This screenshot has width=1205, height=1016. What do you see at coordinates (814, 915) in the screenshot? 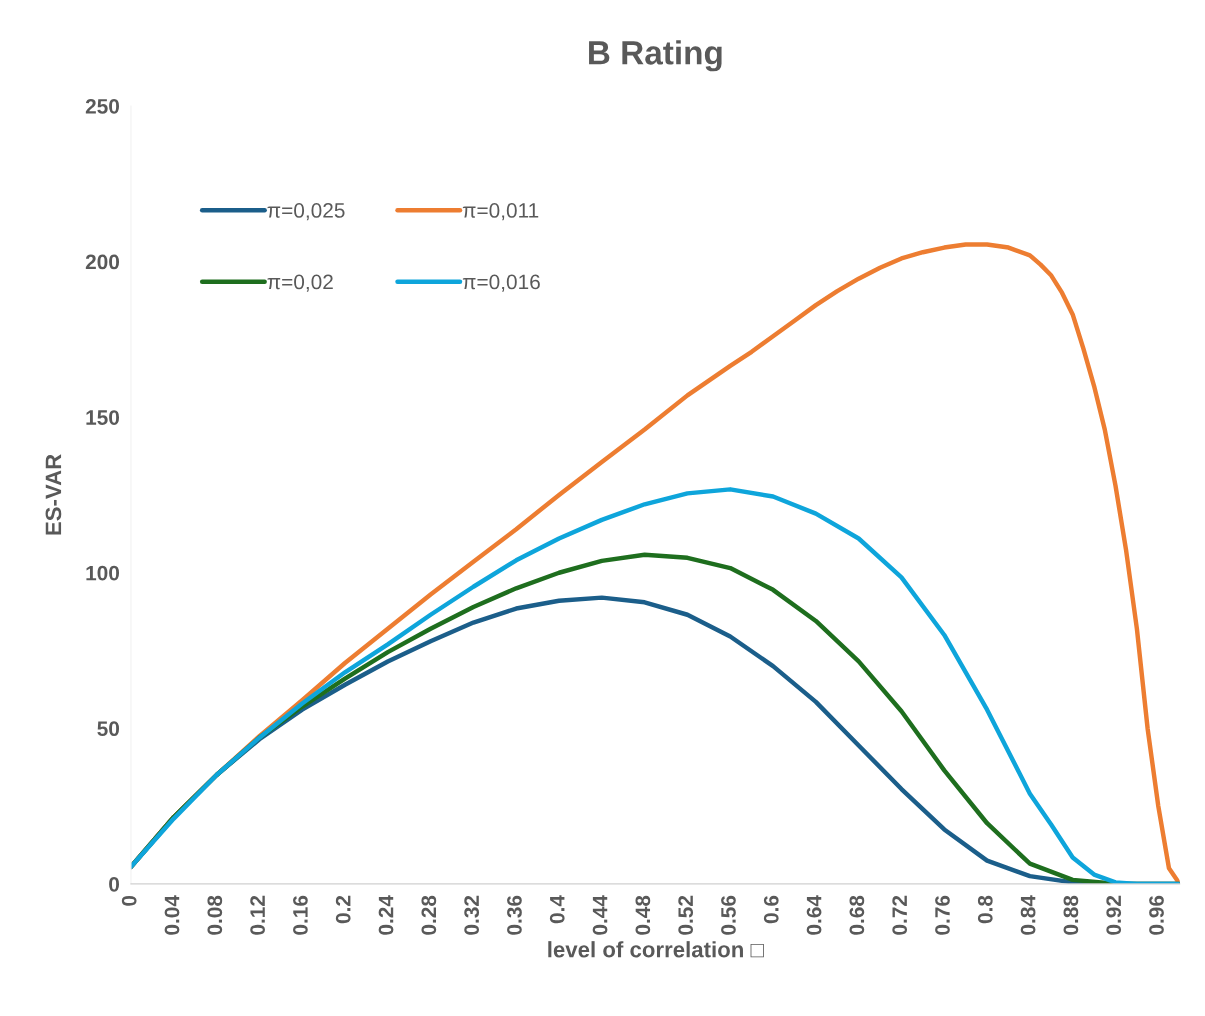
I see `x-tick-label: 0.64` at bounding box center [814, 915].